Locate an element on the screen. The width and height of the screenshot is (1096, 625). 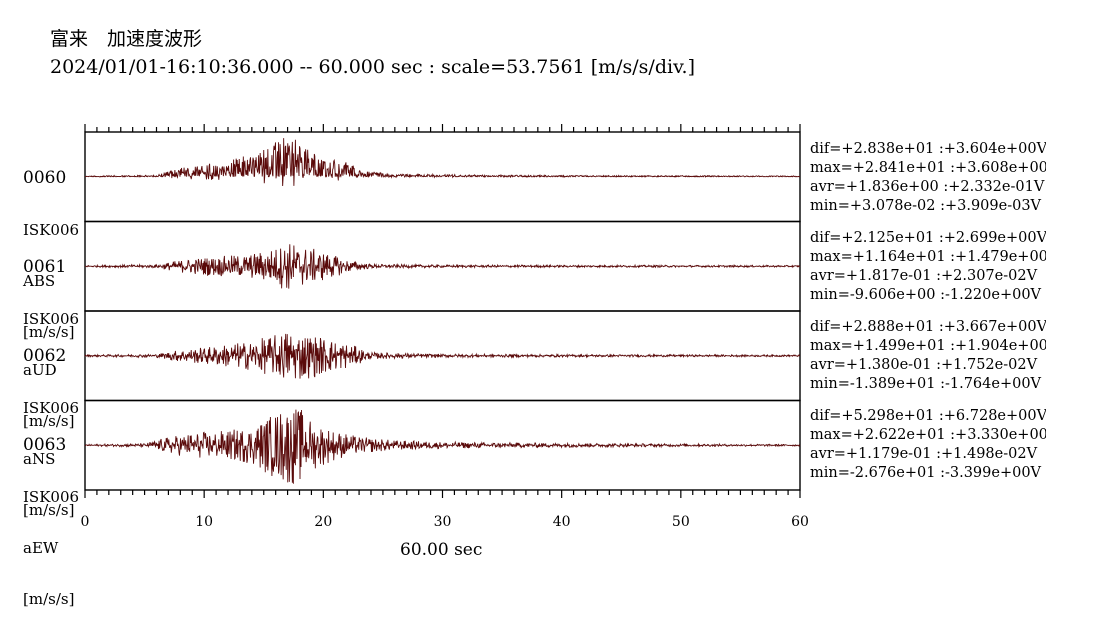
channel-label-0062: 0062 ISK006 aNS [m/s/s] is located at coordinates (51, 424).